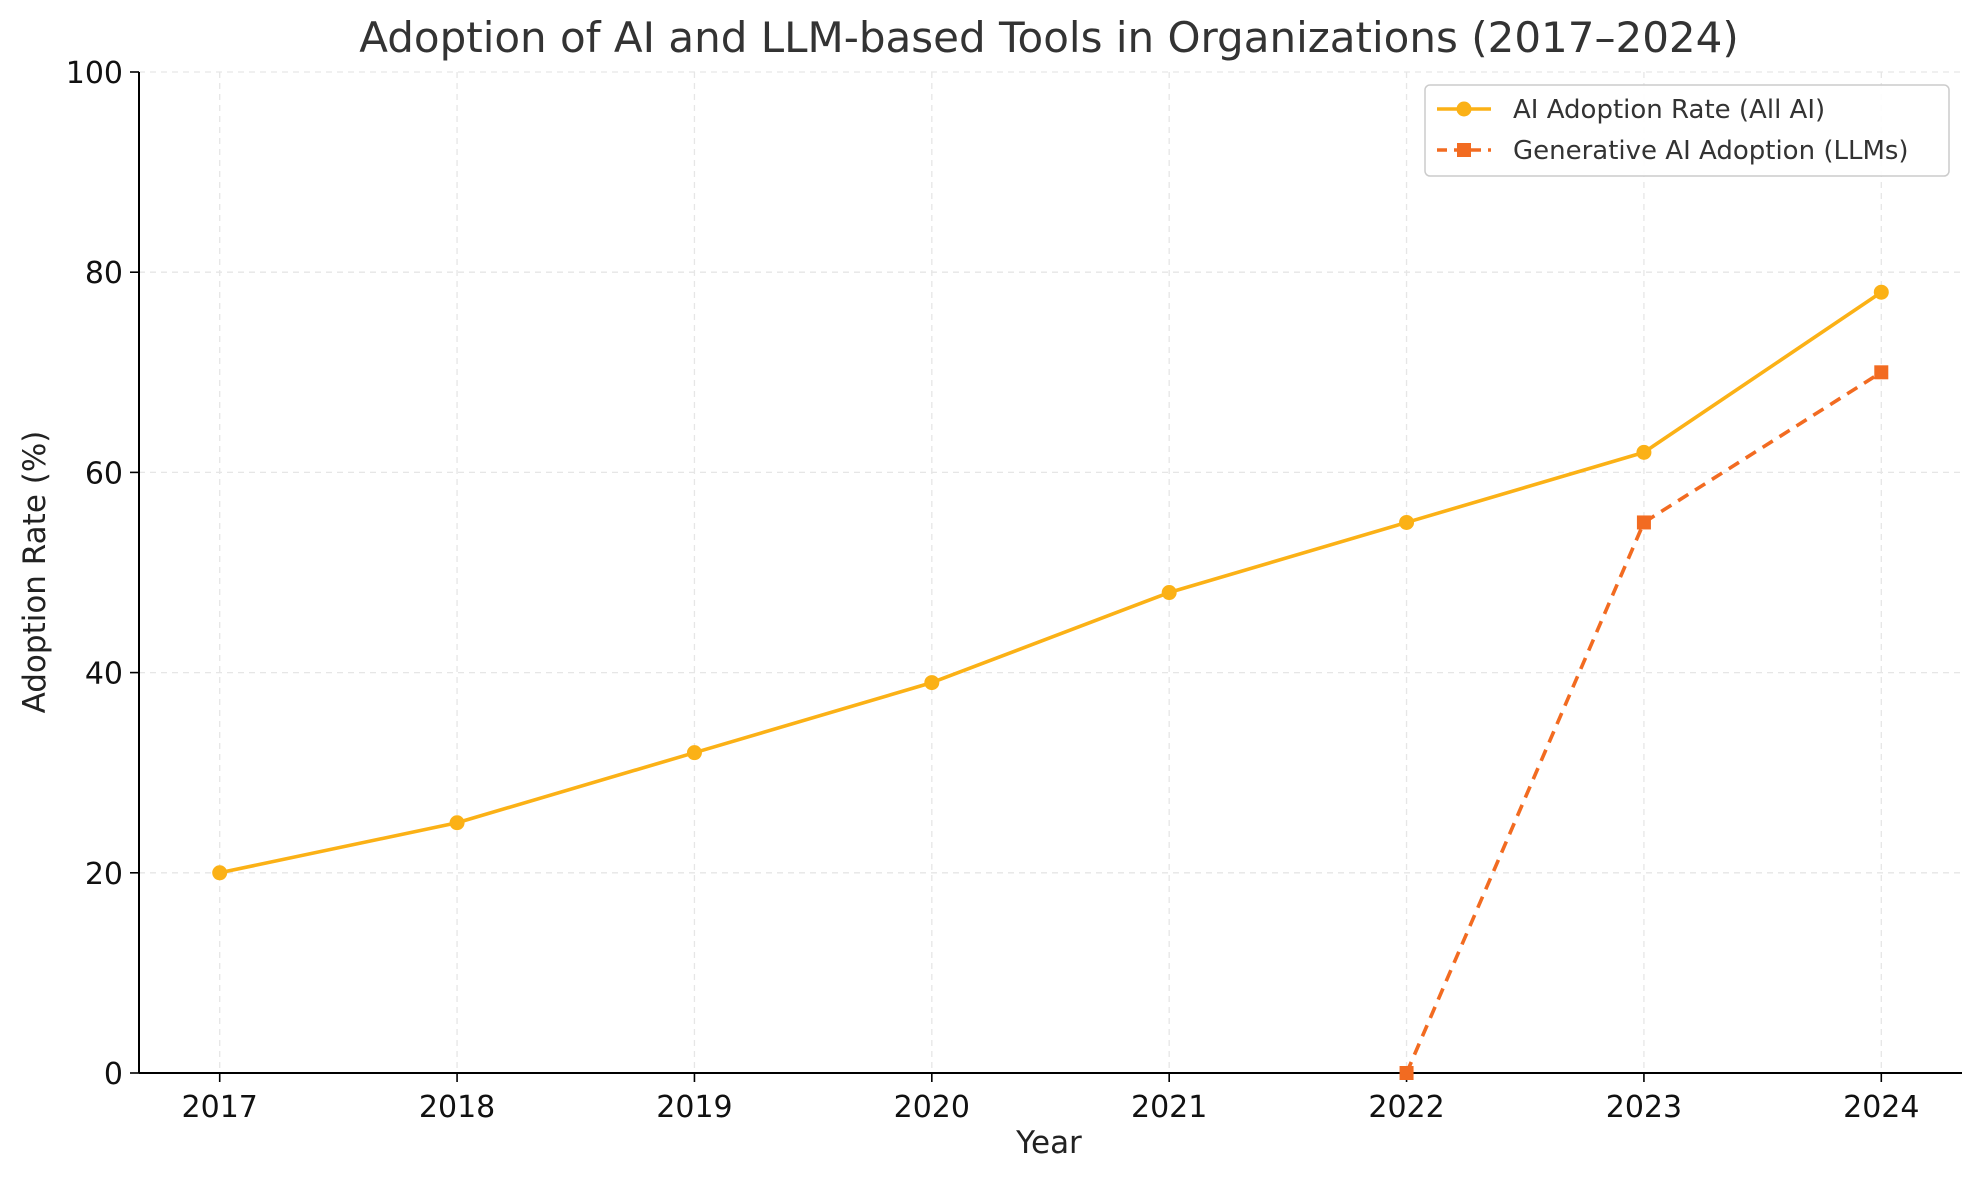 This screenshot has height=1180, width=1979. I want to click on legend-item-2: Generative AI Adoption (LLMs), so click(1673, 151).